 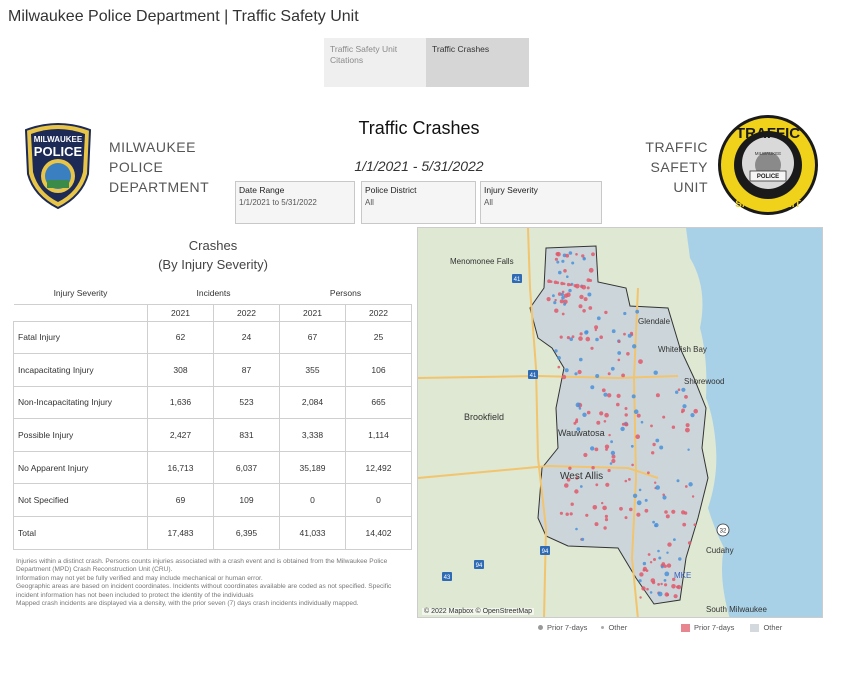 I want to click on prior-7-days-density-icon, so click(x=685, y=627).